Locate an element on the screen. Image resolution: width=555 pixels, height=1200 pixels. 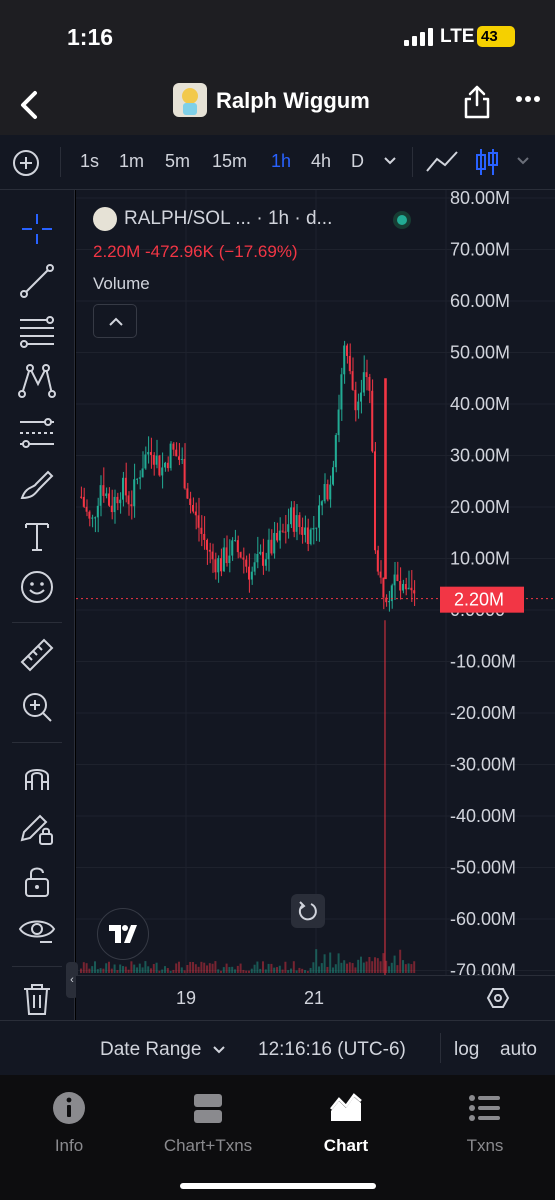
interval-dropdown-chevron-icon is located at coordinates (390, 161).